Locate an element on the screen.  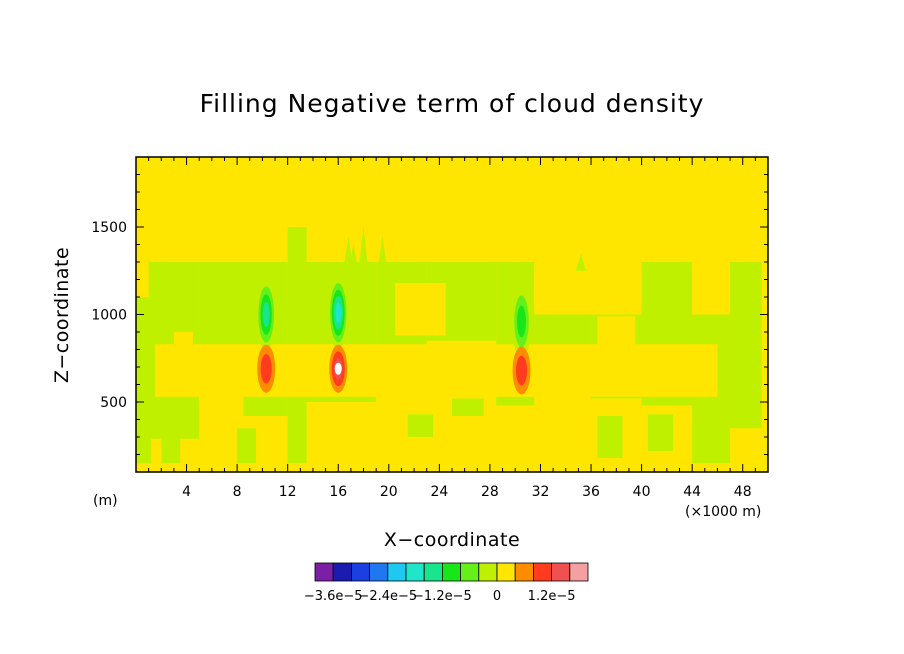
x-tick-label: 28 is located at coordinates (490, 492).